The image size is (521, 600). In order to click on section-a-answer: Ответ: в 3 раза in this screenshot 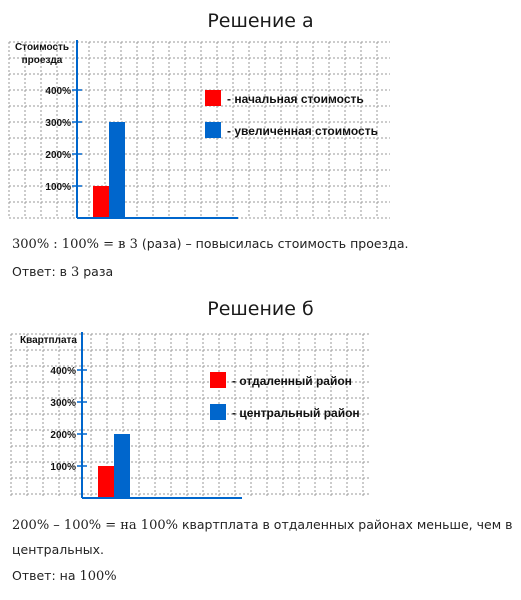, I will do `click(62, 272)`.